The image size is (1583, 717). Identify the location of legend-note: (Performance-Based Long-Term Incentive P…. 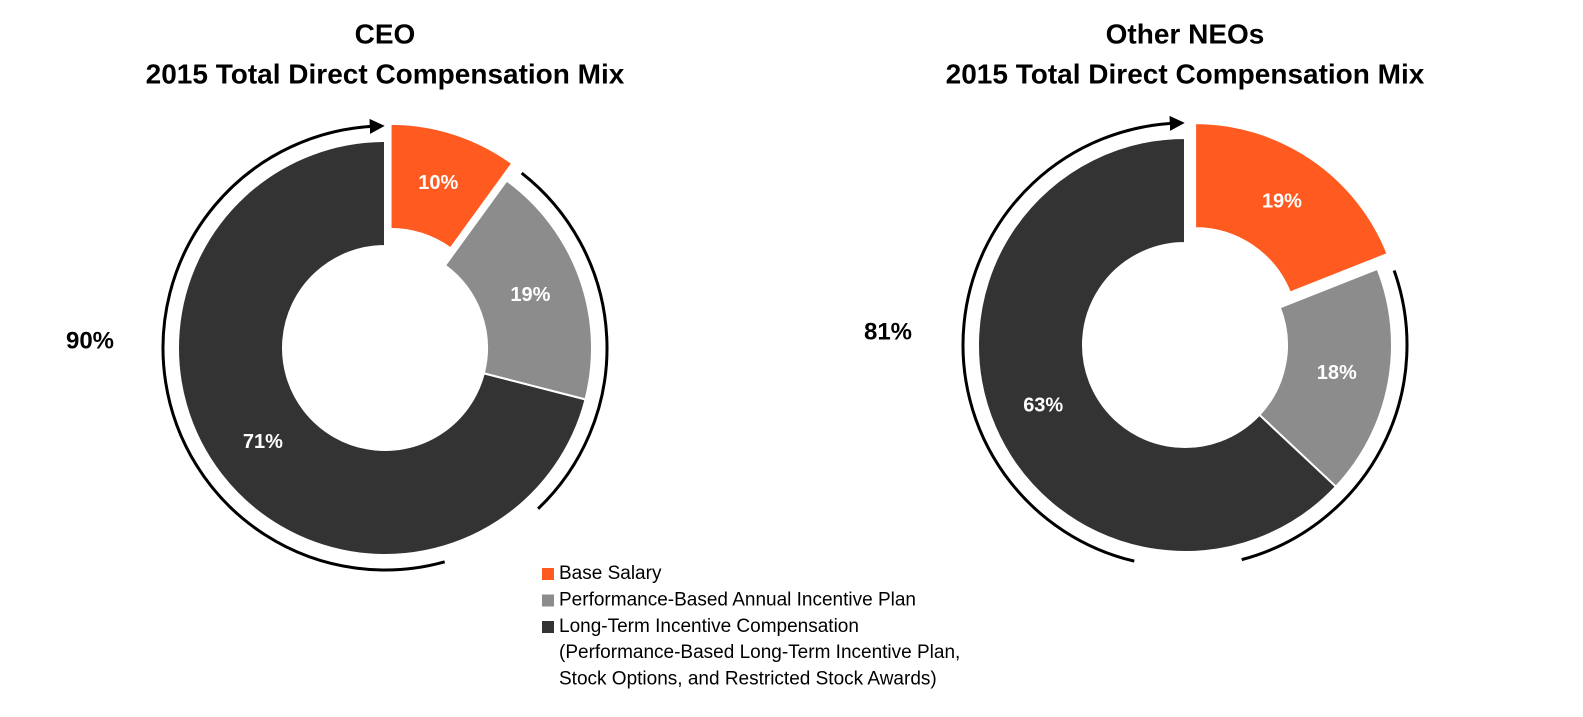
(759, 652).